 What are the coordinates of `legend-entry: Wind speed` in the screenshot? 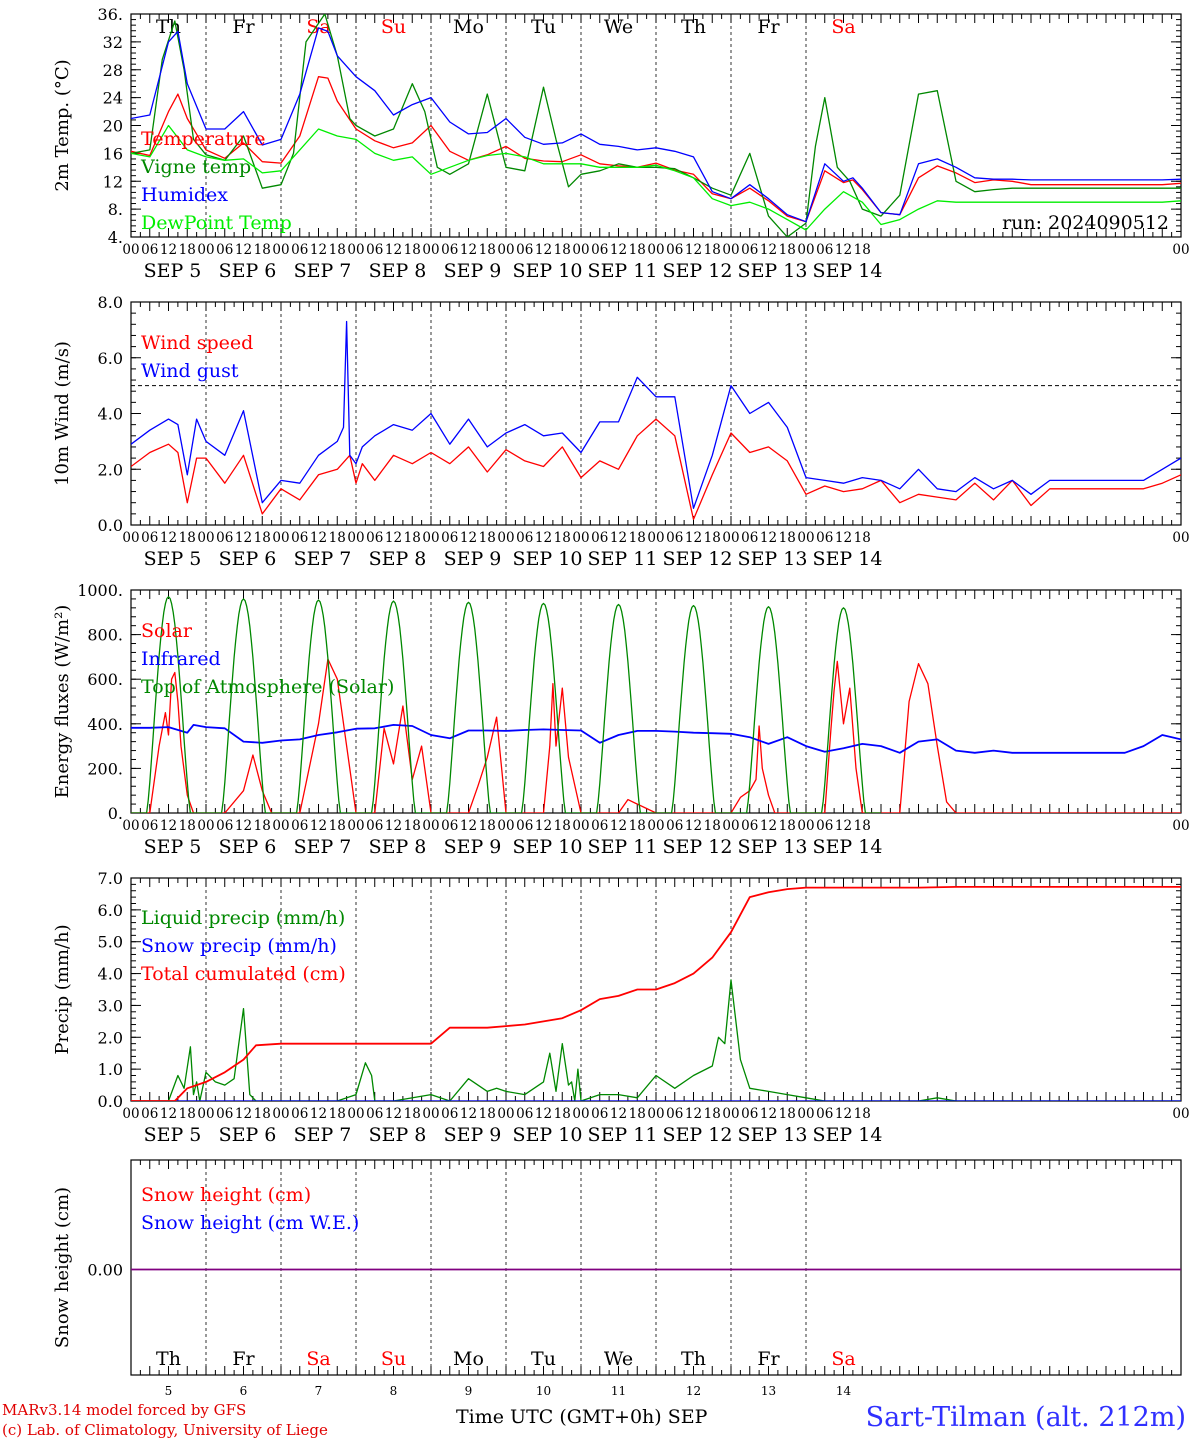 It's located at (197, 343).